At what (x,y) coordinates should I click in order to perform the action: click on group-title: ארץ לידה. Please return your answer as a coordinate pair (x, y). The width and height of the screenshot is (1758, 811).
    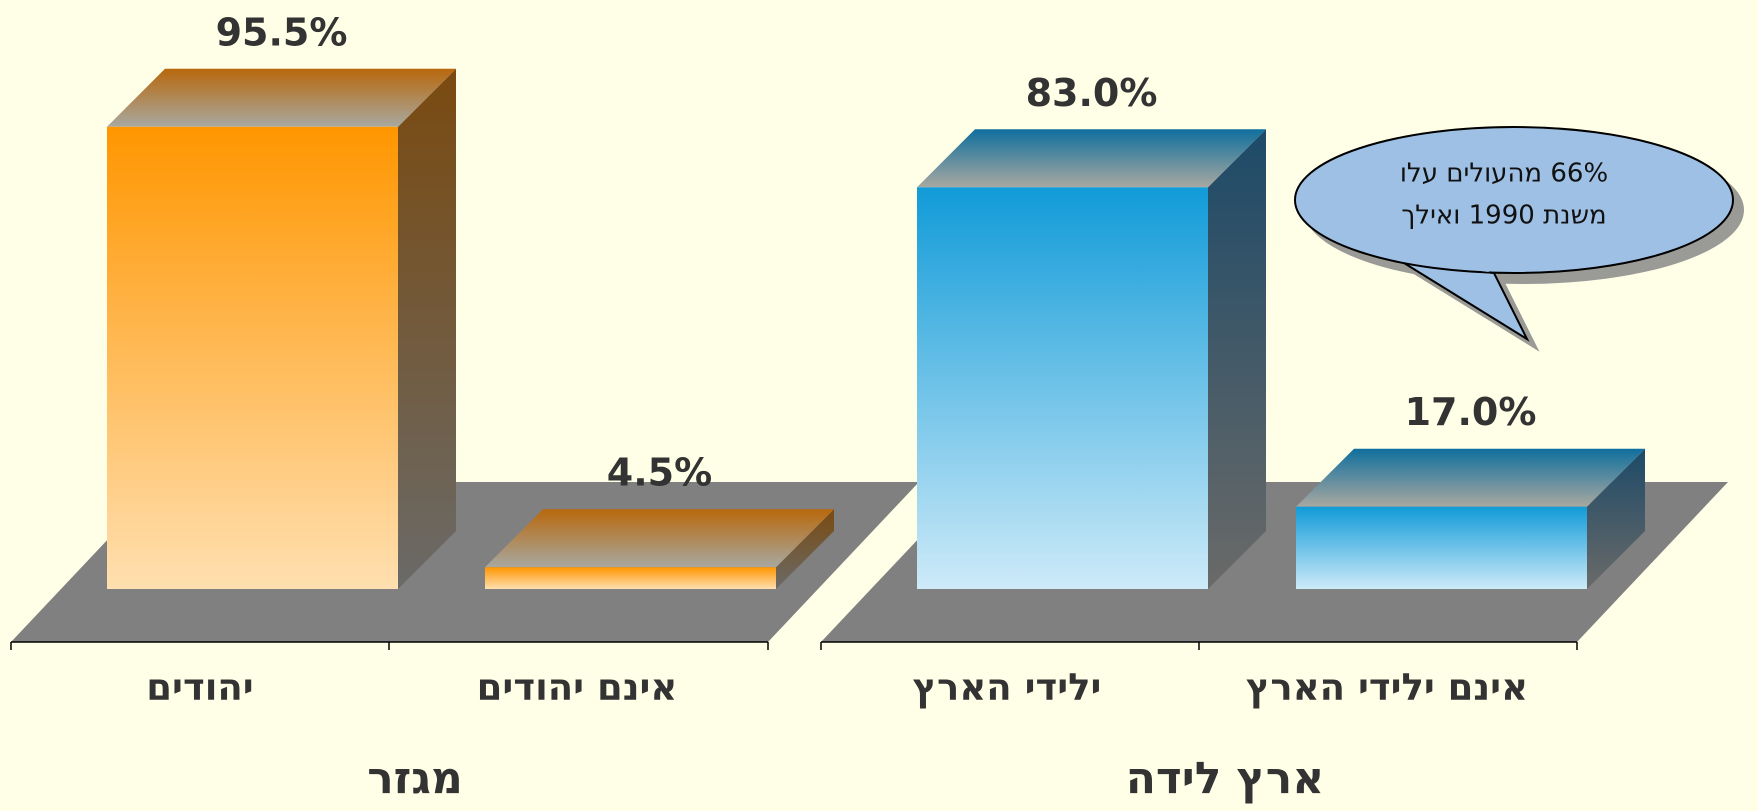
    Looking at the image, I should click on (1225, 778).